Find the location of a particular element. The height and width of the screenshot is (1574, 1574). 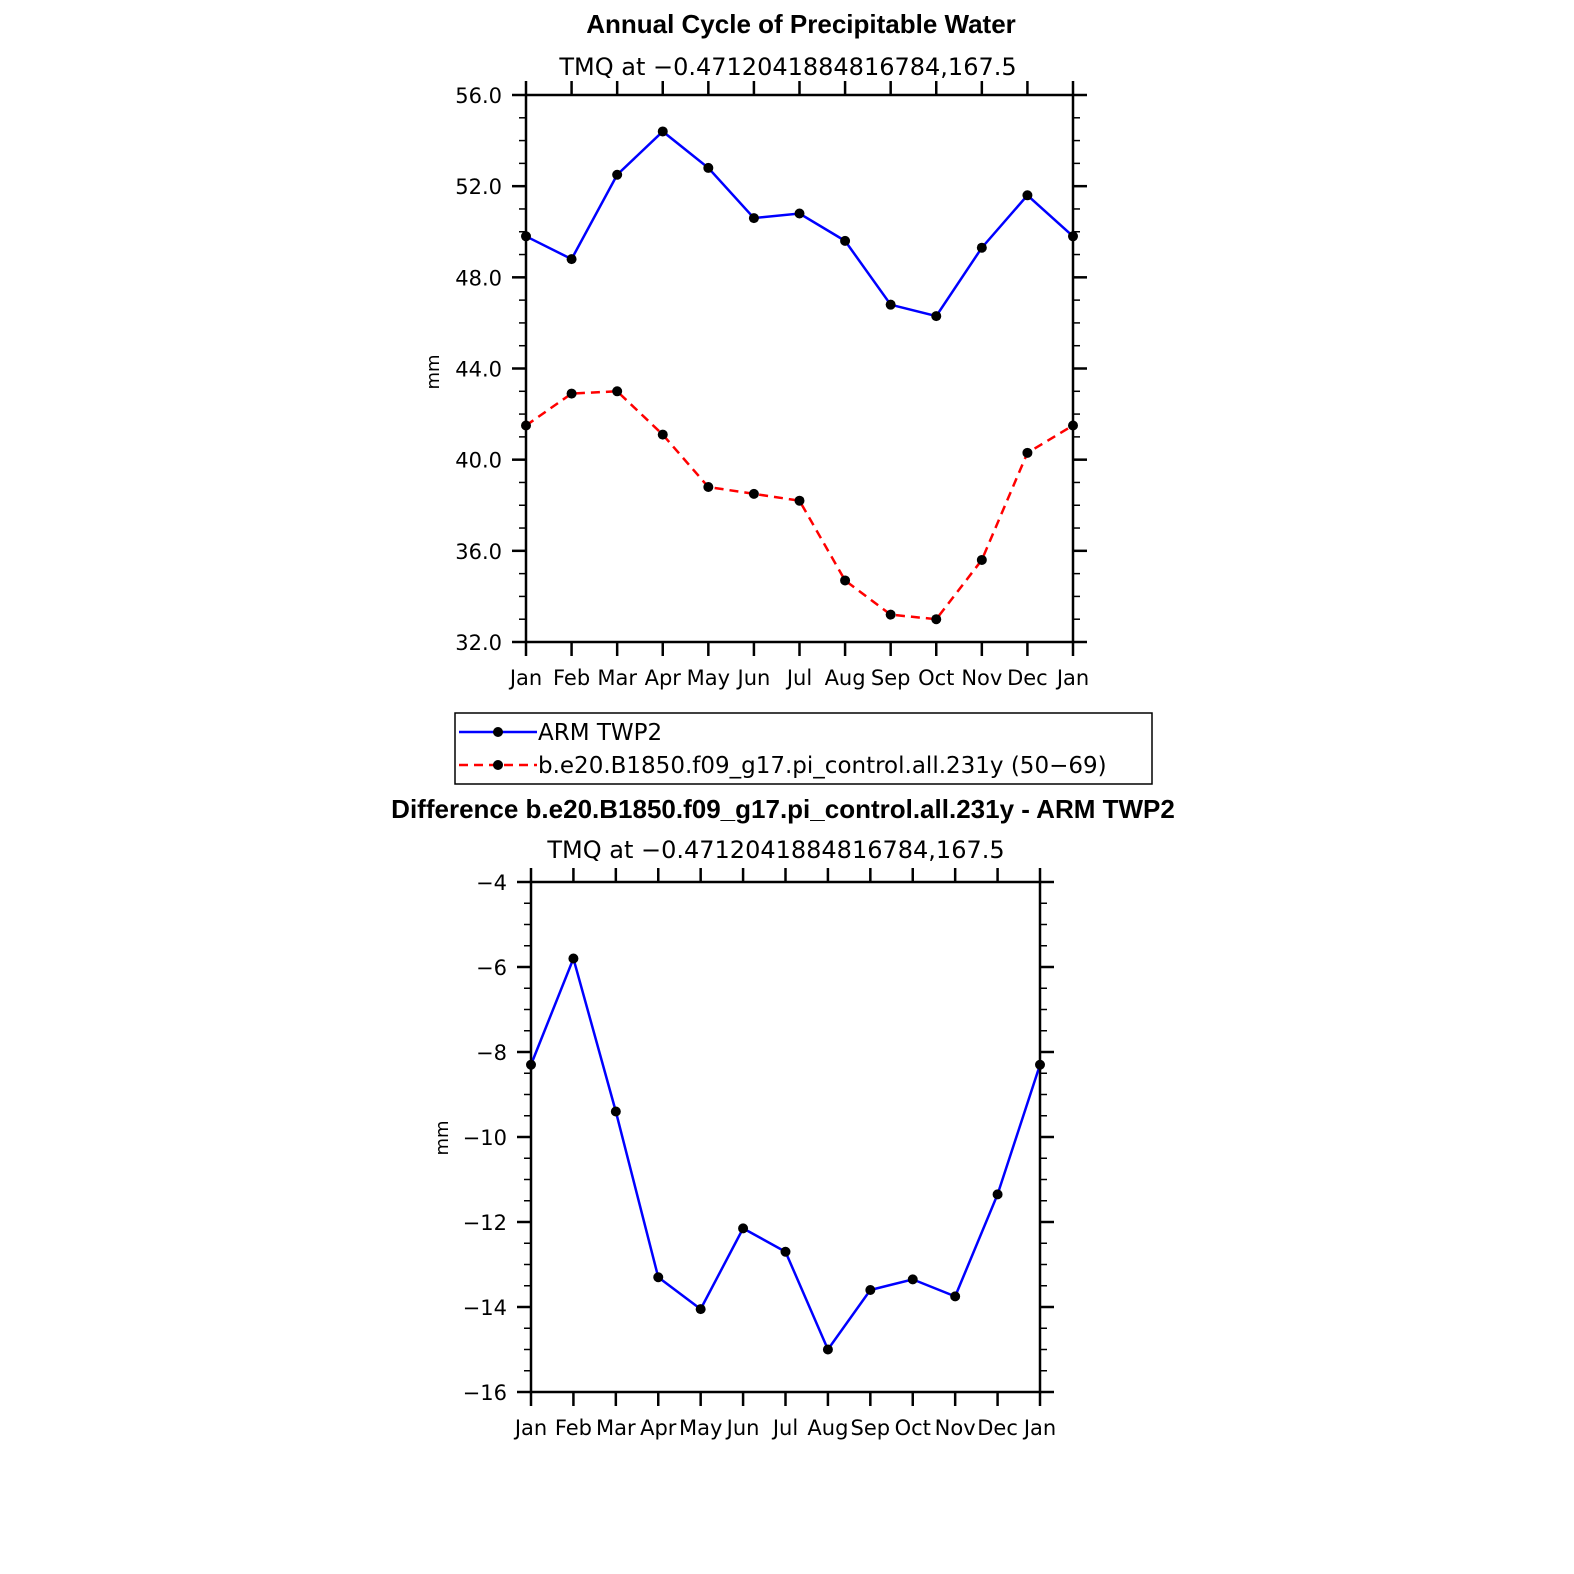

chart1-subtitle: TMQ at −0.4712041884816784,167.5 is located at coordinates (787, 67).